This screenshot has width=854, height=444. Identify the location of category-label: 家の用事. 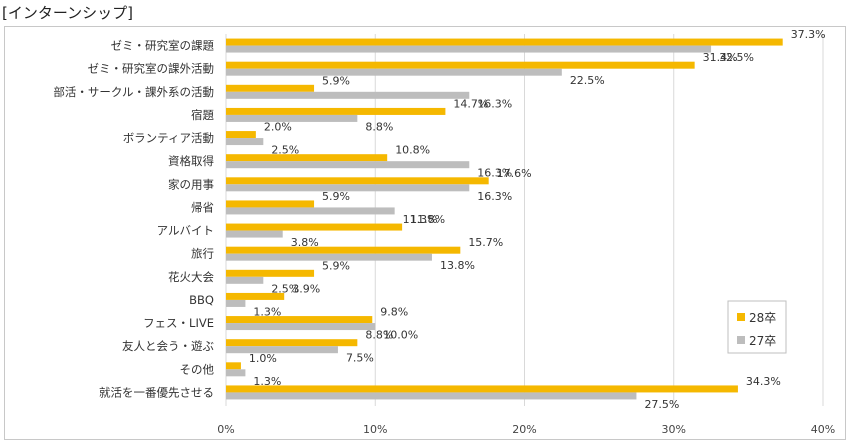
(191, 184).